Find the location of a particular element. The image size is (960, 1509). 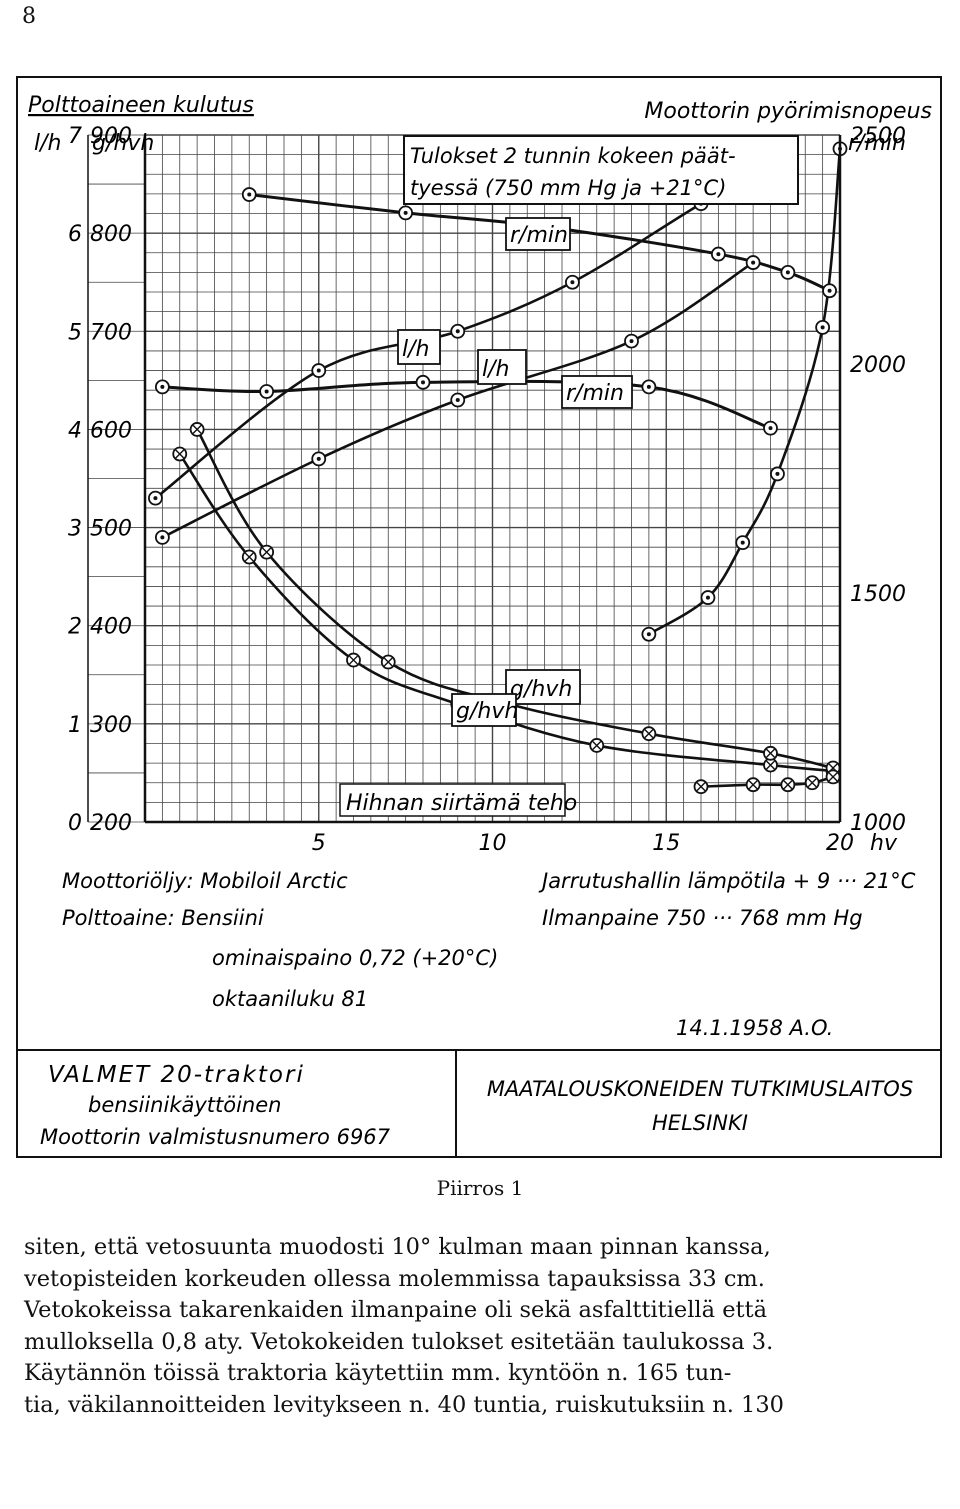

title-block-city: HELSINKI is located at coordinates (700, 1123).